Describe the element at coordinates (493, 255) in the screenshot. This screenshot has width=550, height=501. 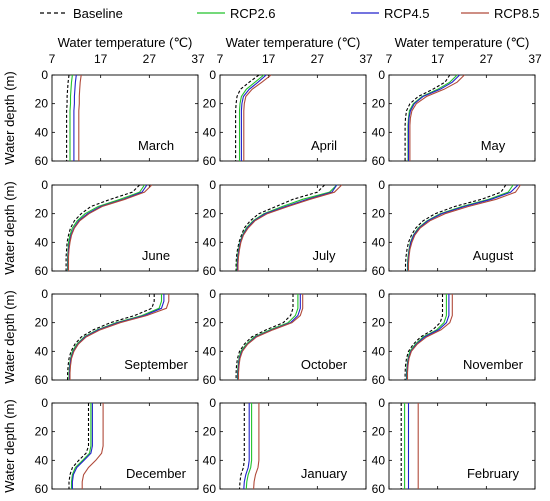
I see `month-label: August` at that location.